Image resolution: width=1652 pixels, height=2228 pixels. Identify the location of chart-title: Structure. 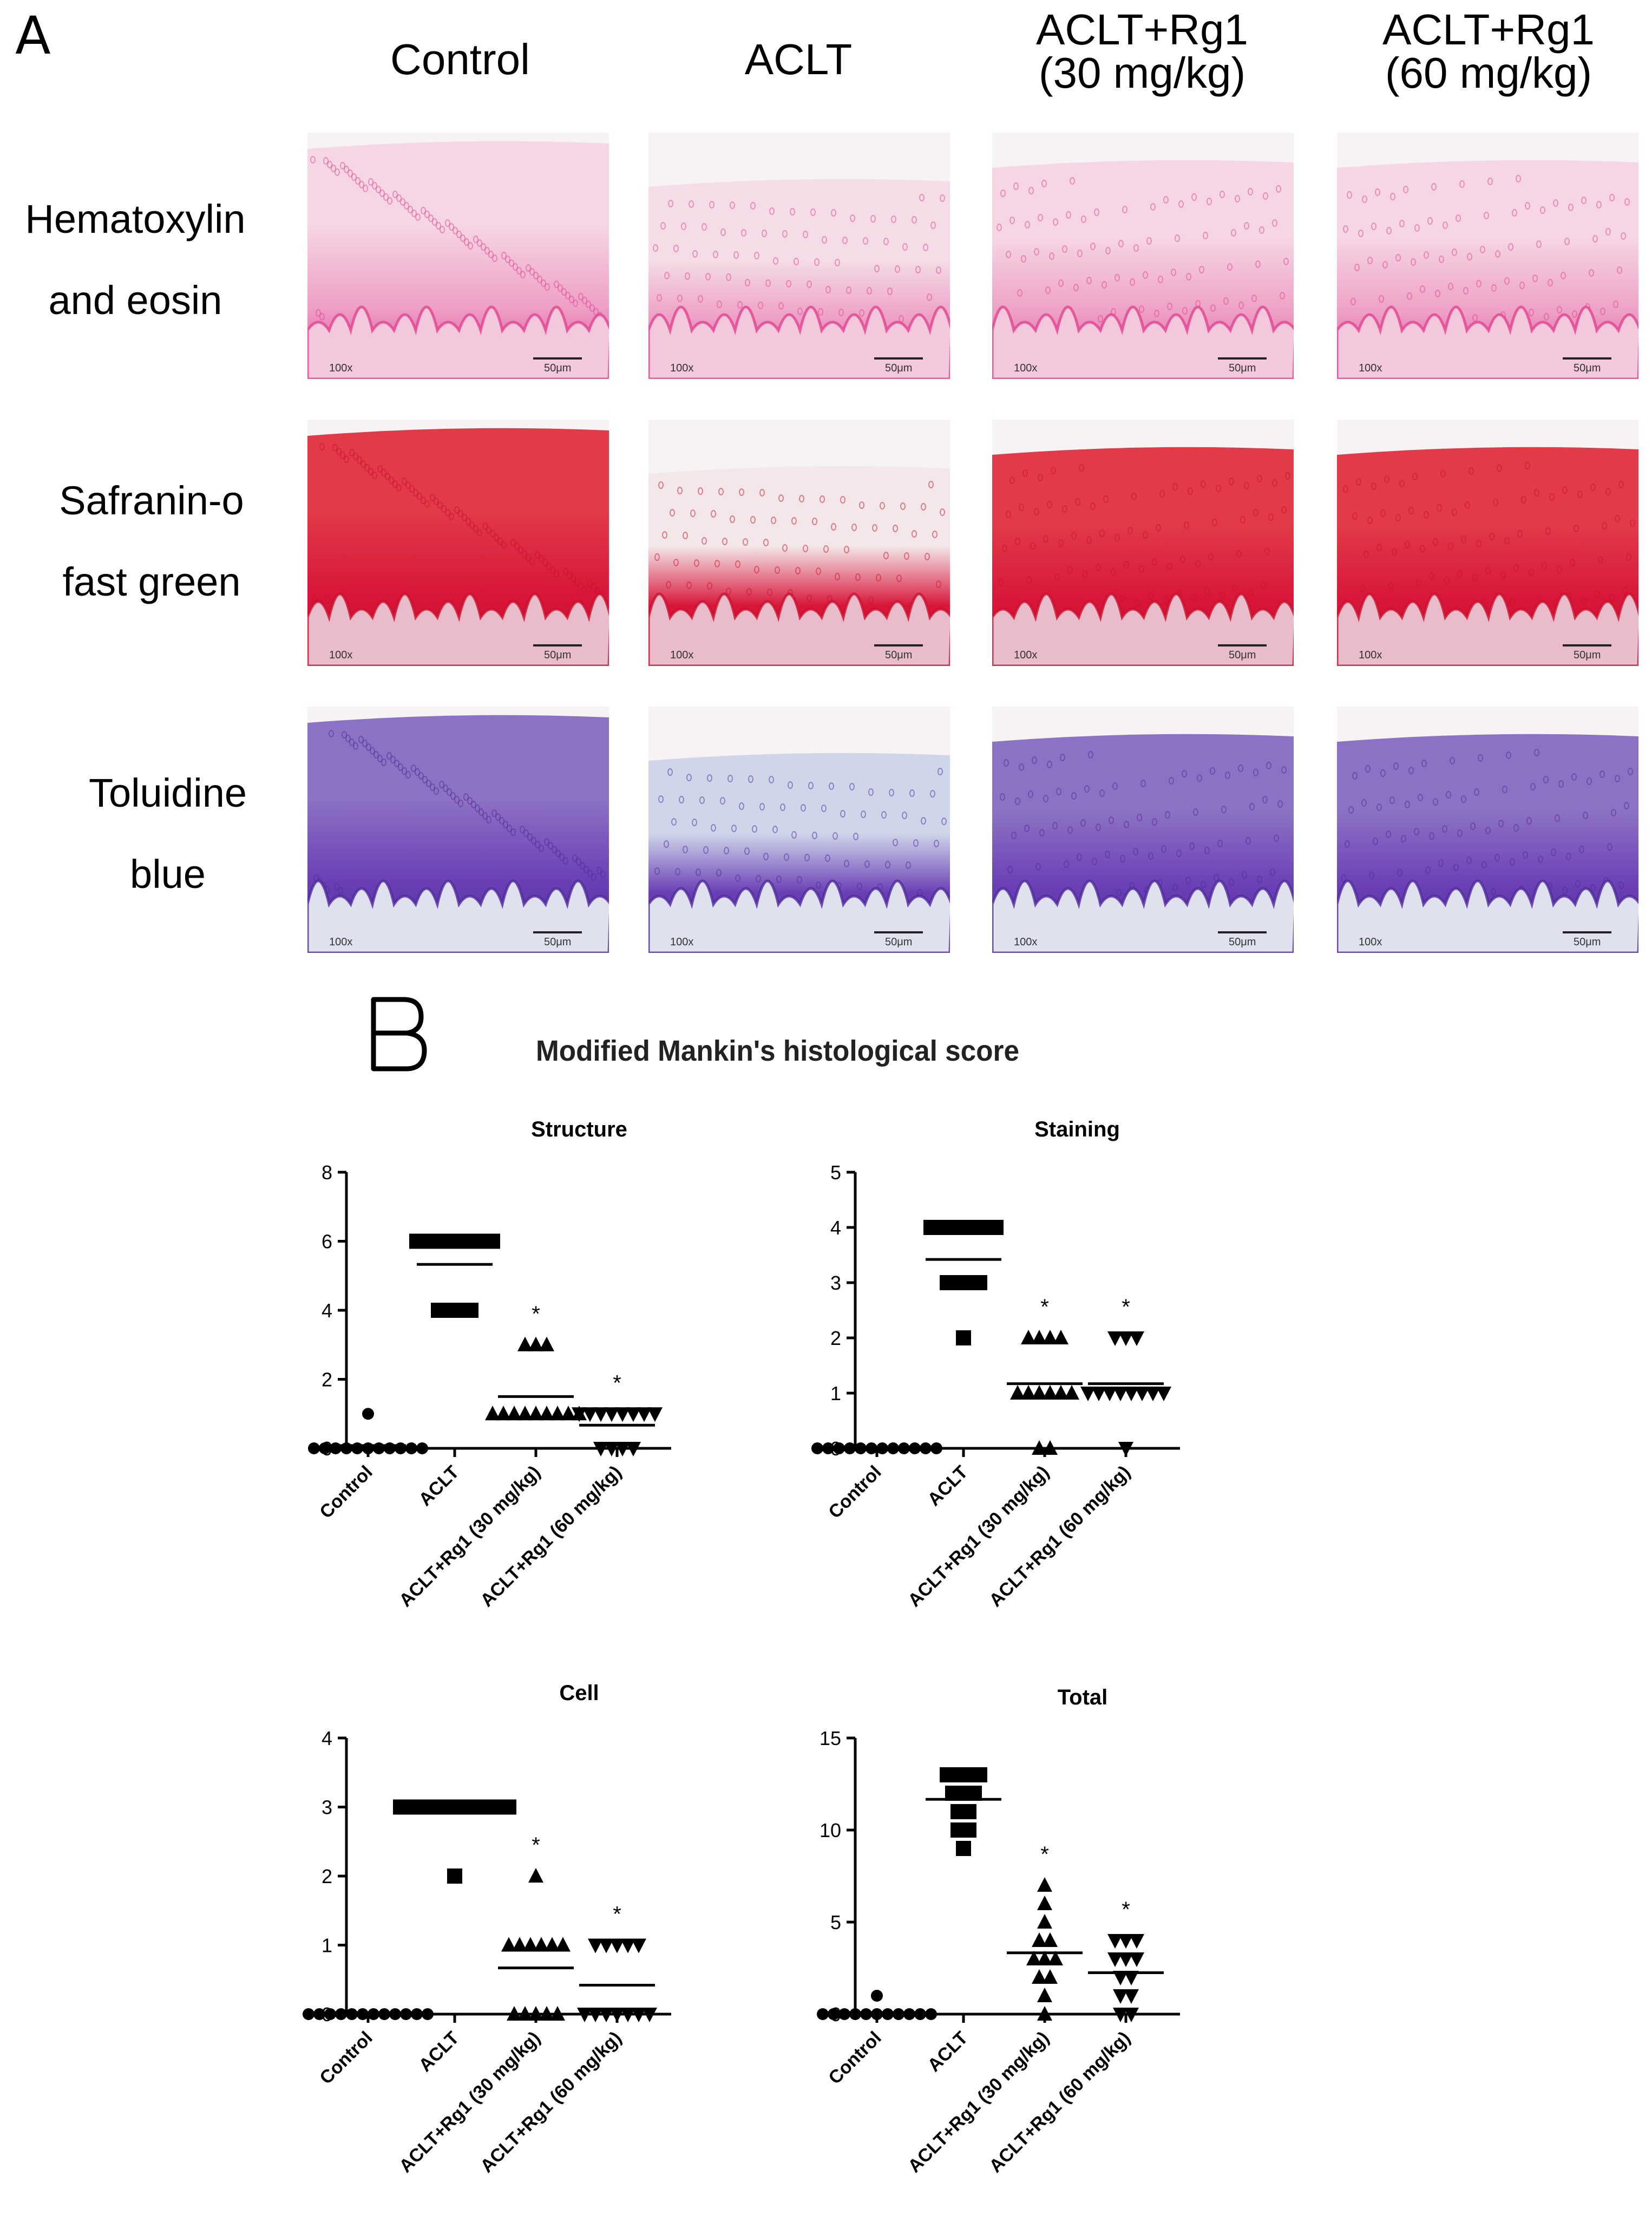
(579, 1129).